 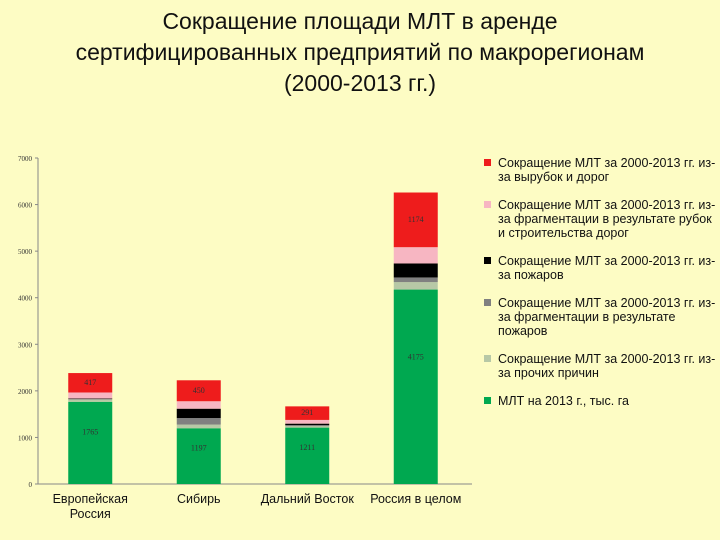 I want to click on data-label: 450, so click(x=199, y=390).